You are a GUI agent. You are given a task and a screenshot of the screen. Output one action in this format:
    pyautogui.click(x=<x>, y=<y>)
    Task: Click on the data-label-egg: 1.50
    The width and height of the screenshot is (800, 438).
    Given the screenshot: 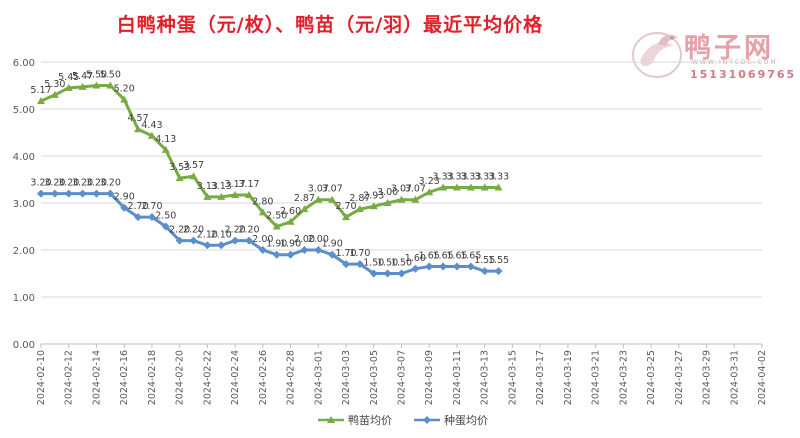 What is the action you would take?
    pyautogui.click(x=373, y=263)
    